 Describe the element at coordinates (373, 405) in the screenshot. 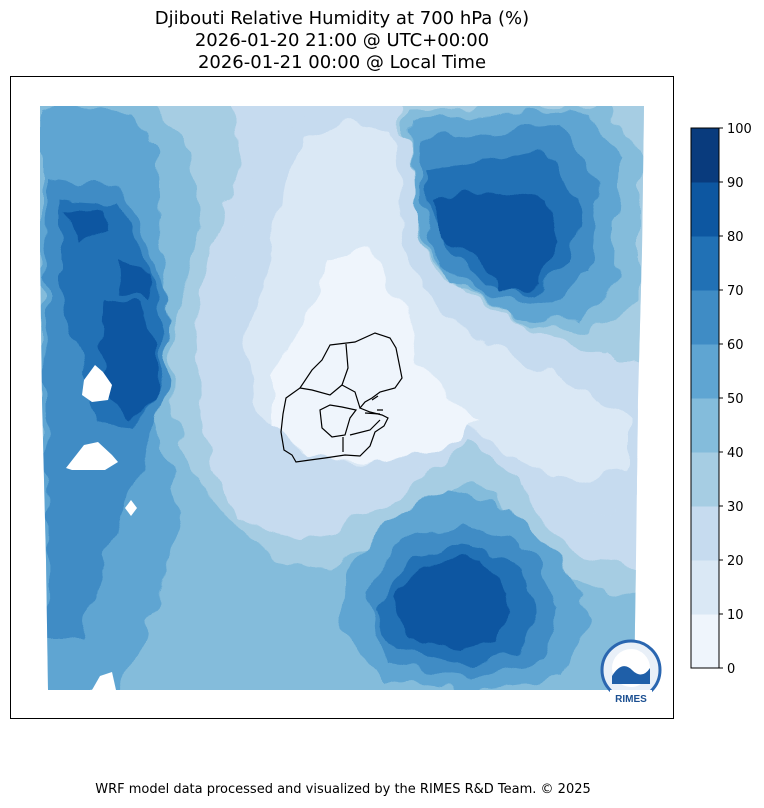

I see `coastline-islands` at that location.